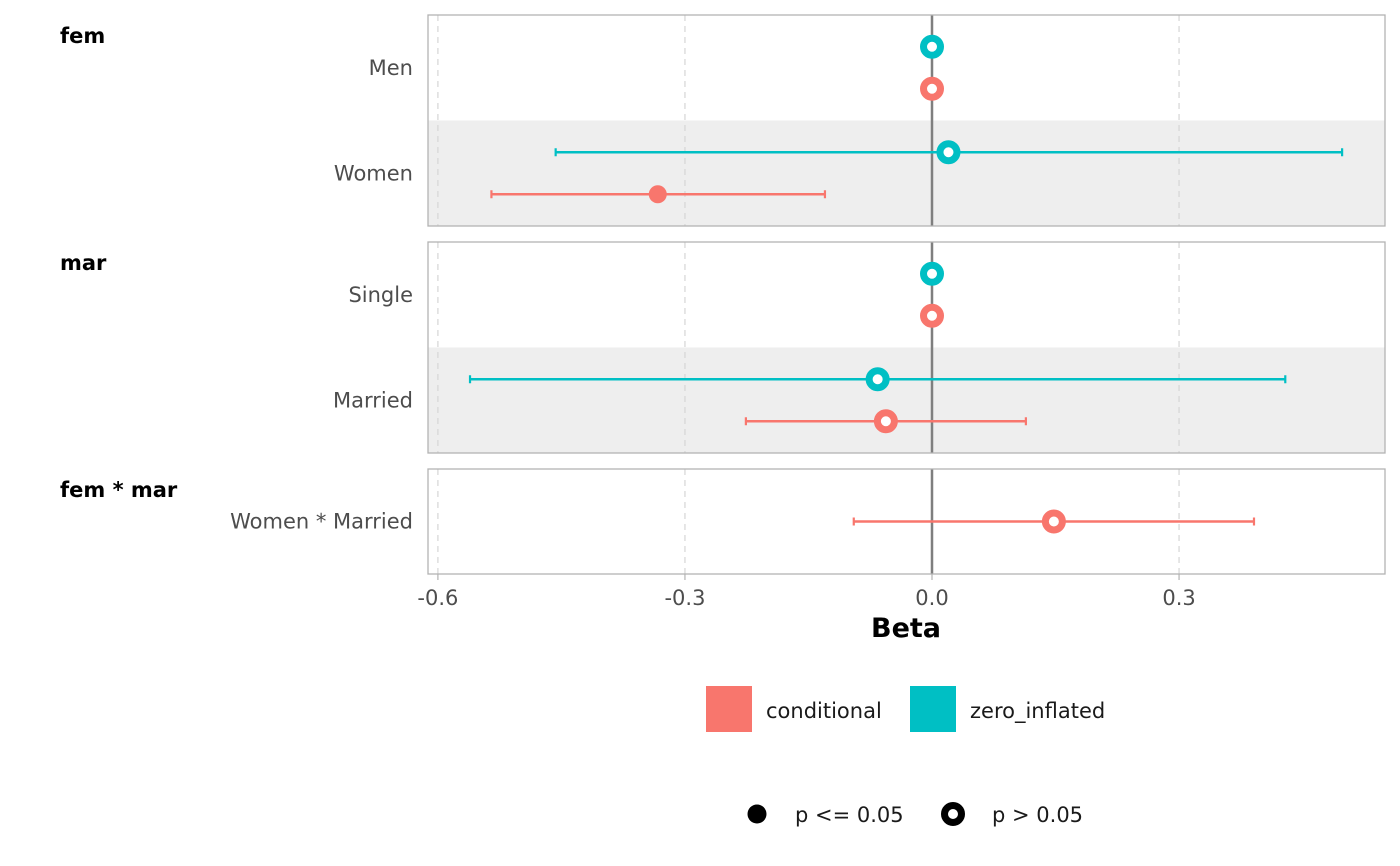 The height and width of the screenshot is (866, 1400). What do you see at coordinates (373, 400) in the screenshot?
I see `term-label: Married` at bounding box center [373, 400].